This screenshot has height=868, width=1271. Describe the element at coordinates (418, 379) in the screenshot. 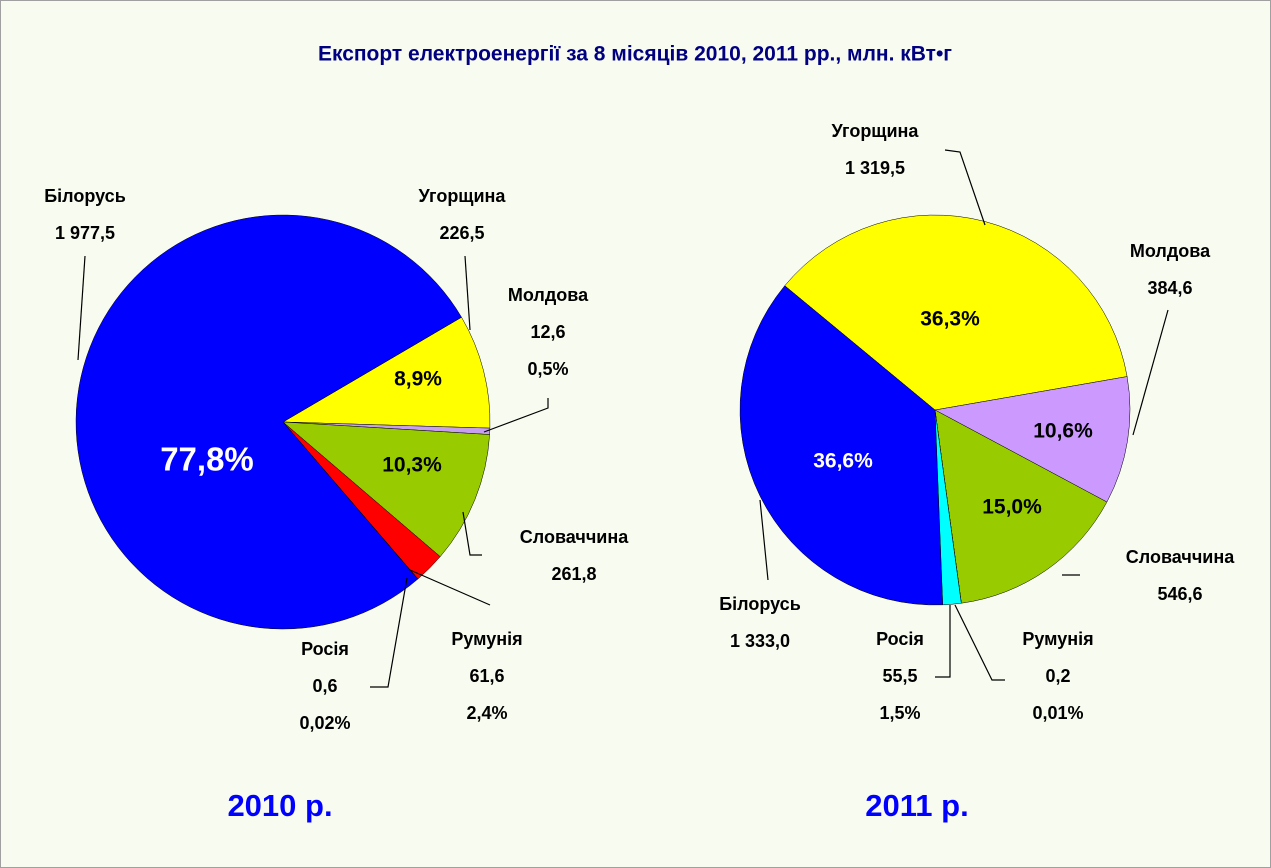

I see `slice-percent: 8,9%` at that location.